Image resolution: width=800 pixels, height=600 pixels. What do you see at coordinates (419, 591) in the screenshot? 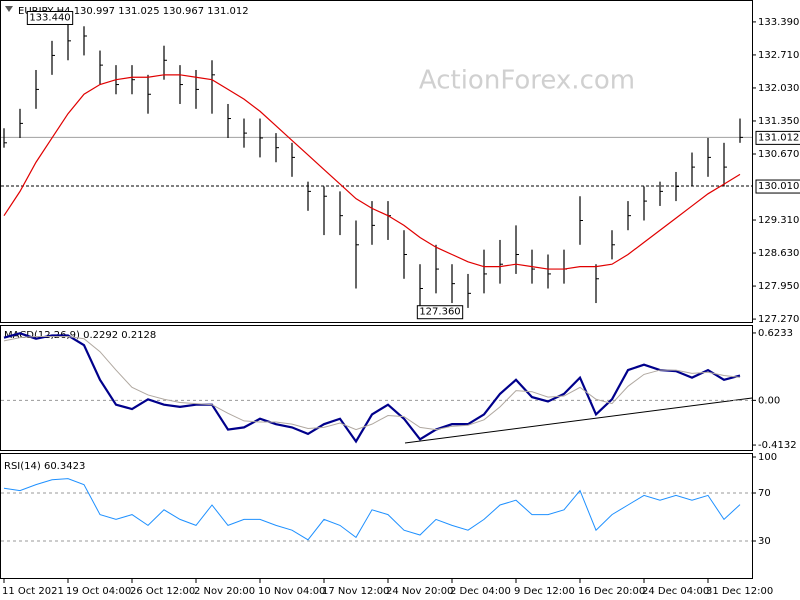
I see `x-tick-label: 24 Nov 20:00` at bounding box center [419, 591].